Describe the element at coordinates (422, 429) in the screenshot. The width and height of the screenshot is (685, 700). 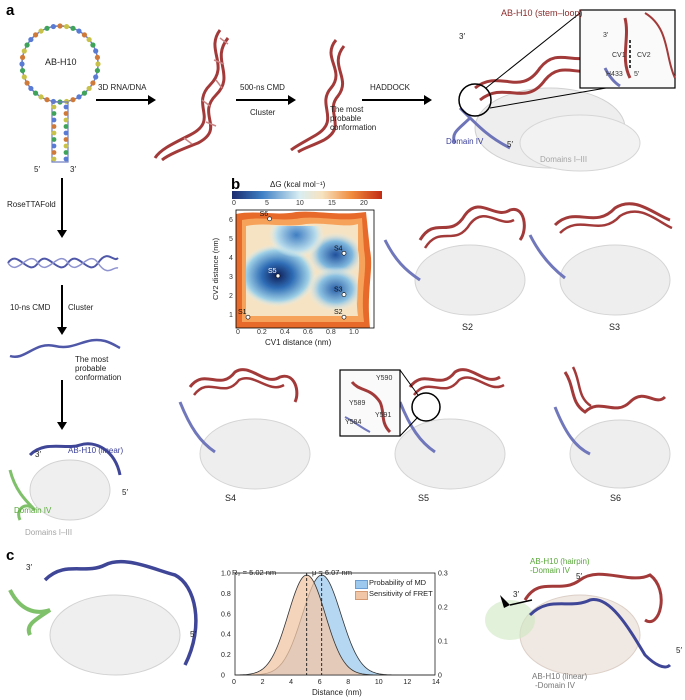
I see `structure-s5` at that location.